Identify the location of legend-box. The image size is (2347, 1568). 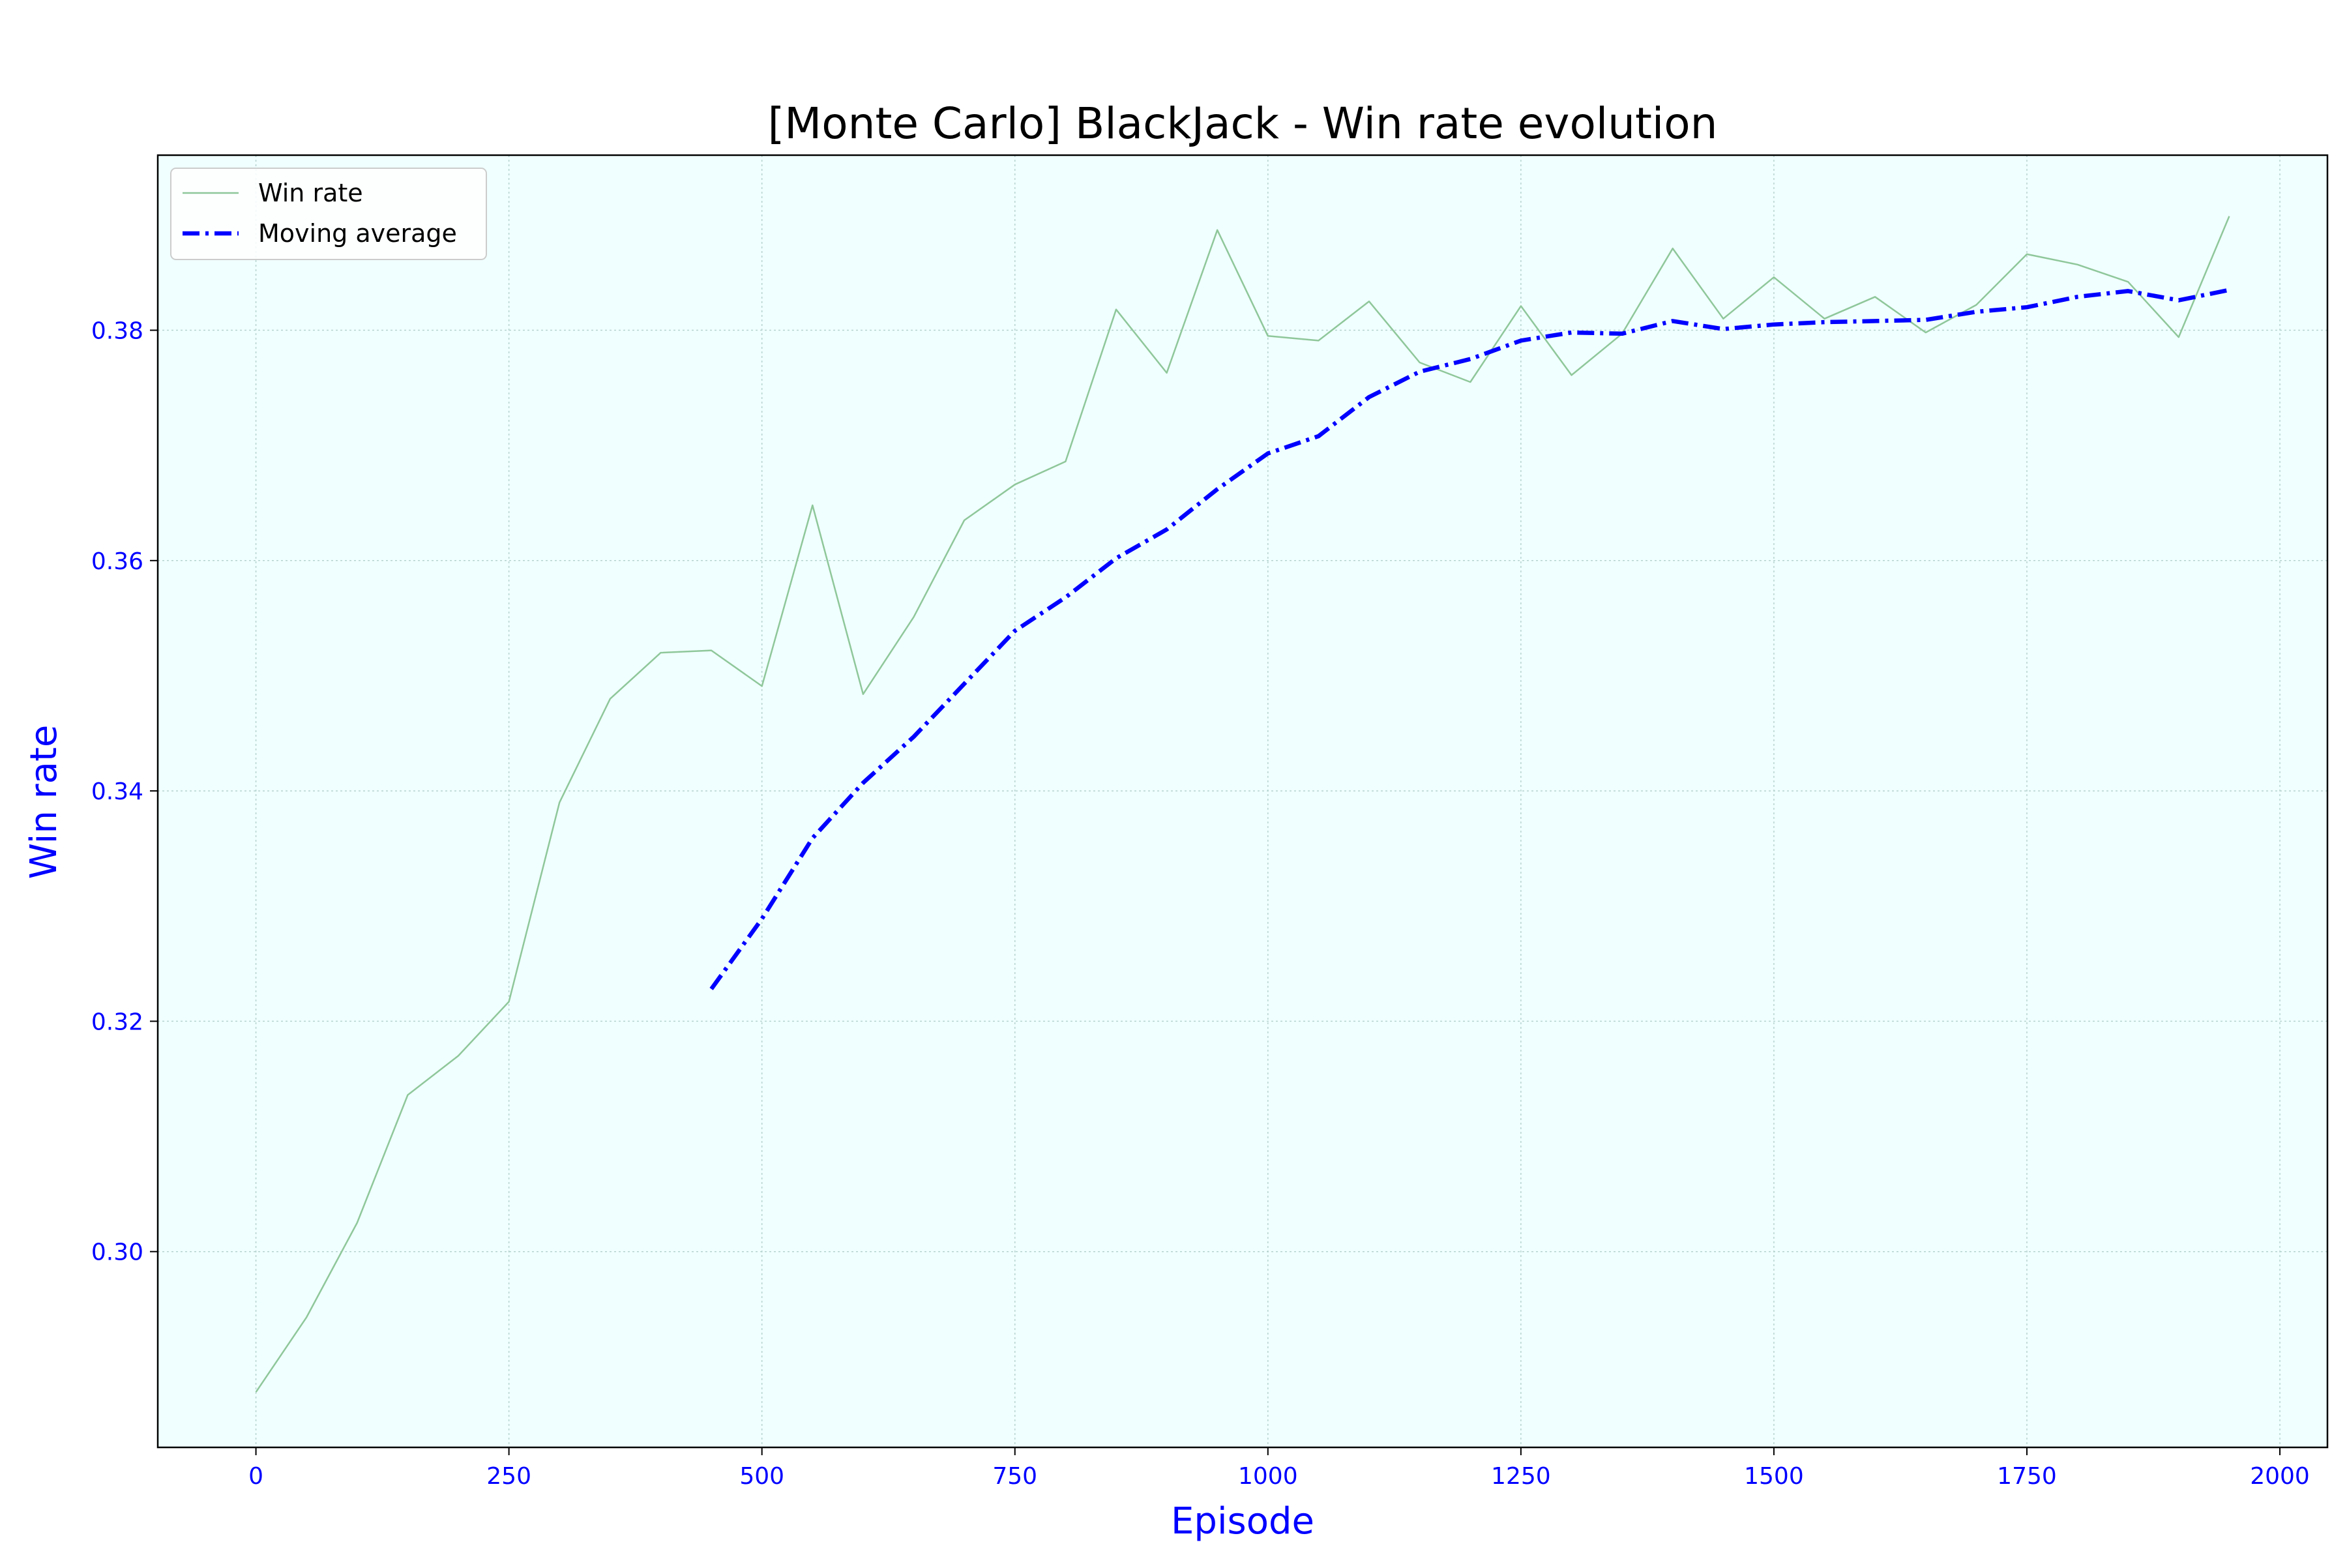
(328, 214).